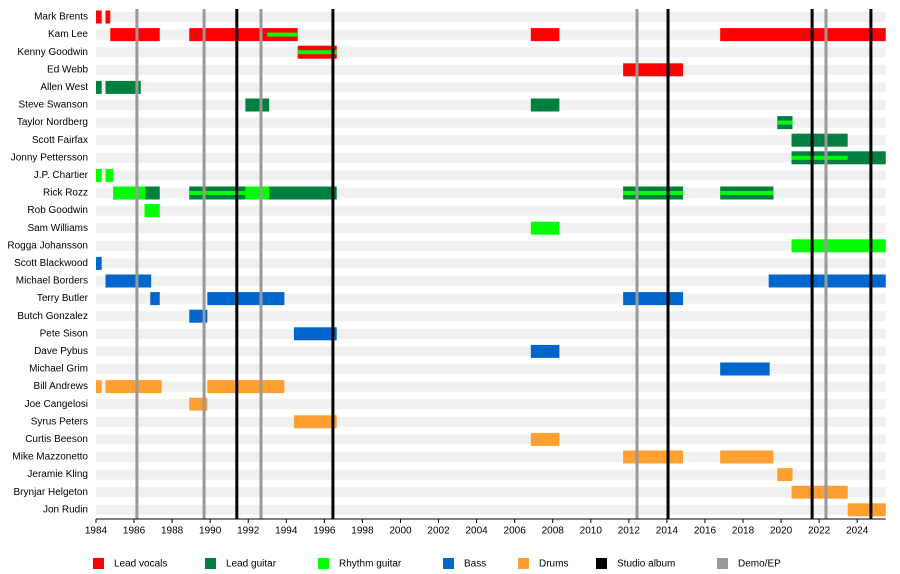 This screenshot has width=900, height=574. What do you see at coordinates (759, 564) in the screenshot?
I see `legend-label: Demo/EP` at bounding box center [759, 564].